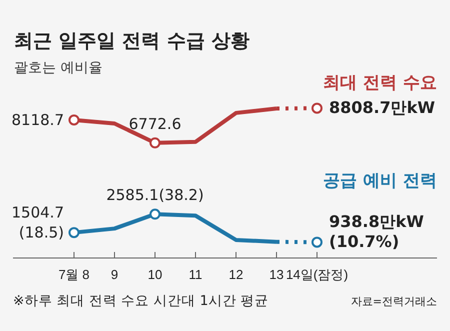 This screenshot has height=331, width=450. Describe the element at coordinates (382, 108) in the screenshot. I see `data-label: 8808.7만kW` at that location.